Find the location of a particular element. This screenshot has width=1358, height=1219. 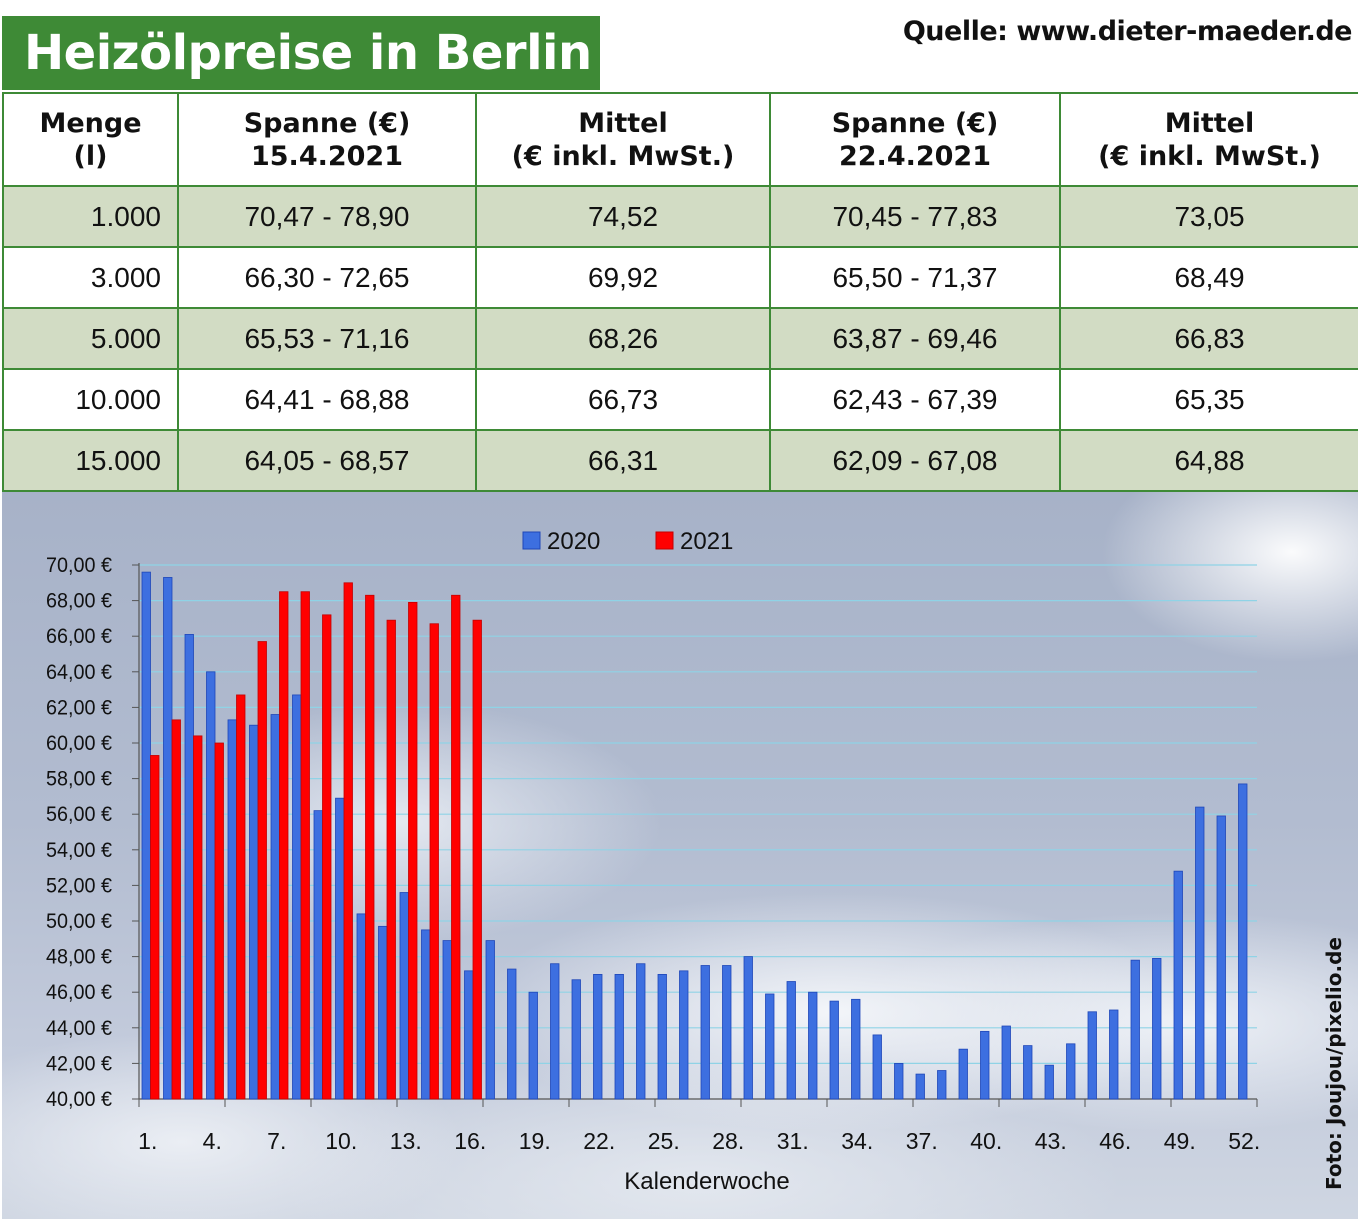

table-cell: 66,31 is located at coordinates (623, 460).